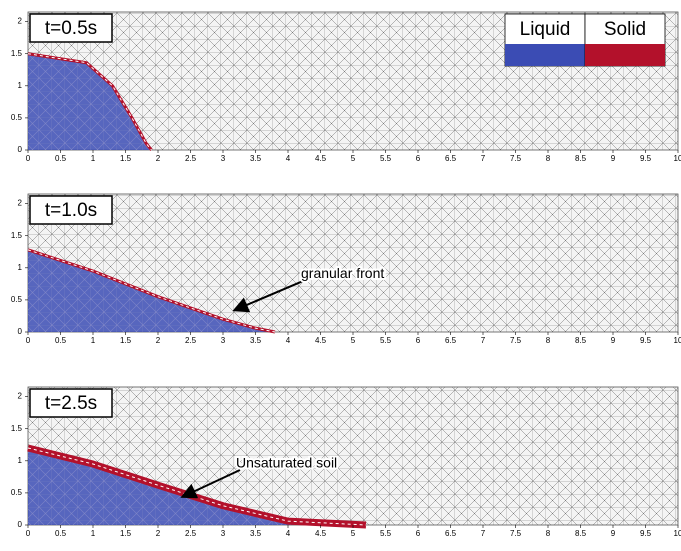  What do you see at coordinates (625, 29) in the screenshot?
I see `legend-label: Solid` at bounding box center [625, 29].